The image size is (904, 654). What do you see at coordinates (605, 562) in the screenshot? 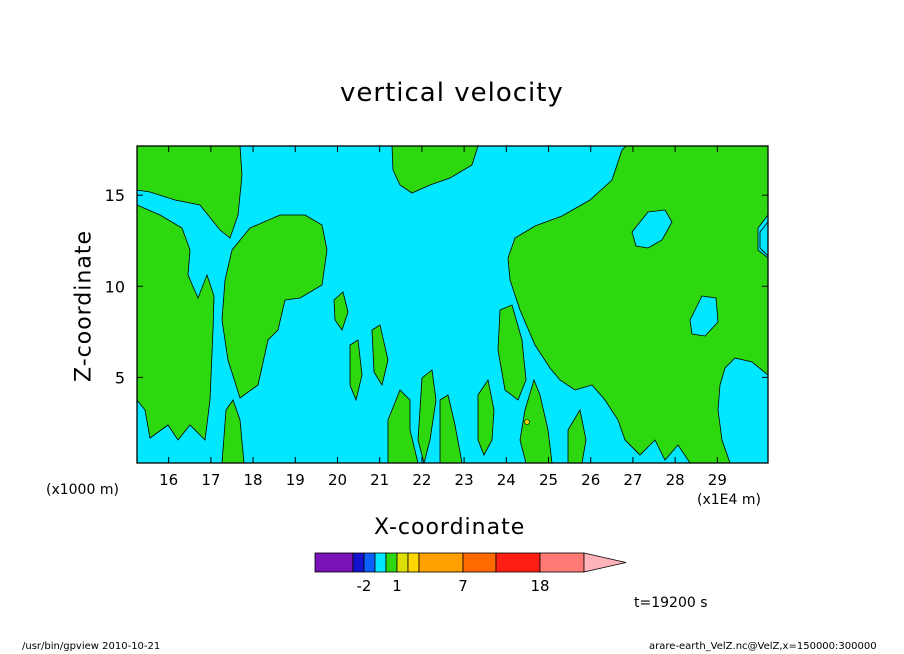
I see `colorbar-extension` at bounding box center [605, 562].